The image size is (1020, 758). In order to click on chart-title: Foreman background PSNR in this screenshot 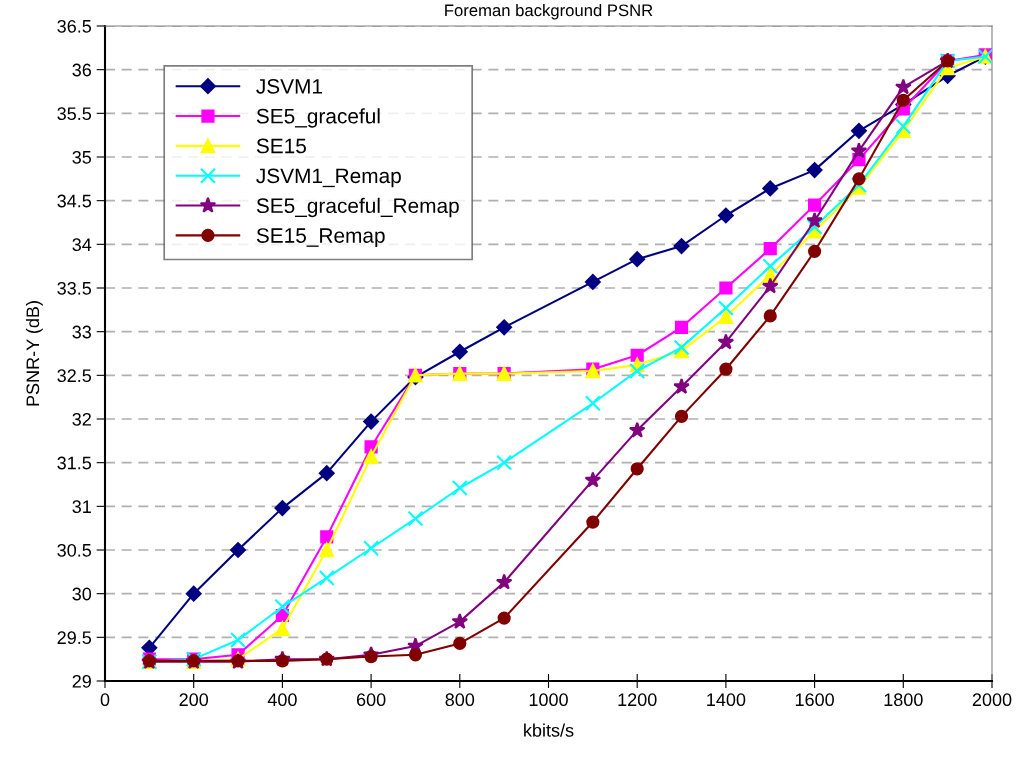, I will do `click(549, 12)`.